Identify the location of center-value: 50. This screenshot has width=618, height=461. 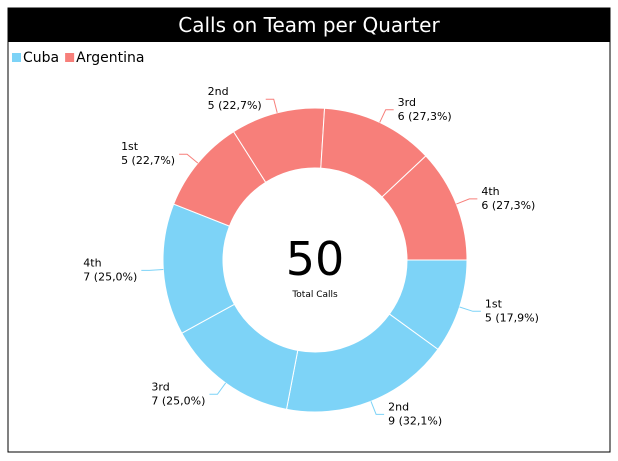
(315, 259).